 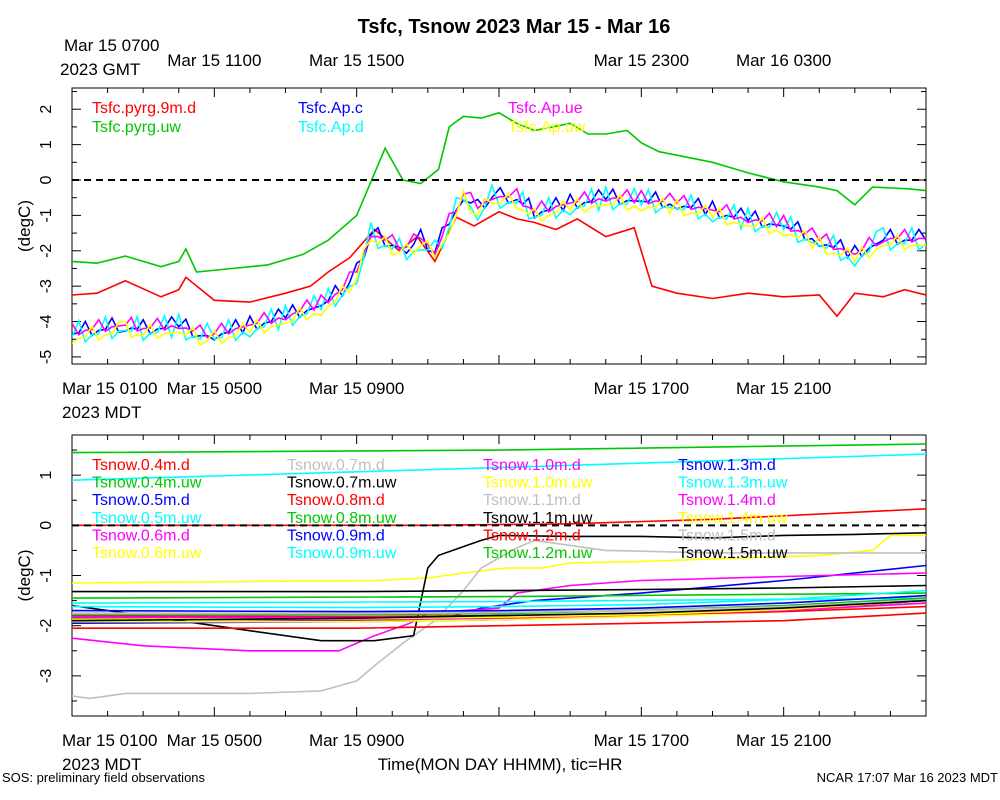 I want to click on legend-entry: Tsfc.pyrg.9m.d, so click(x=144, y=108).